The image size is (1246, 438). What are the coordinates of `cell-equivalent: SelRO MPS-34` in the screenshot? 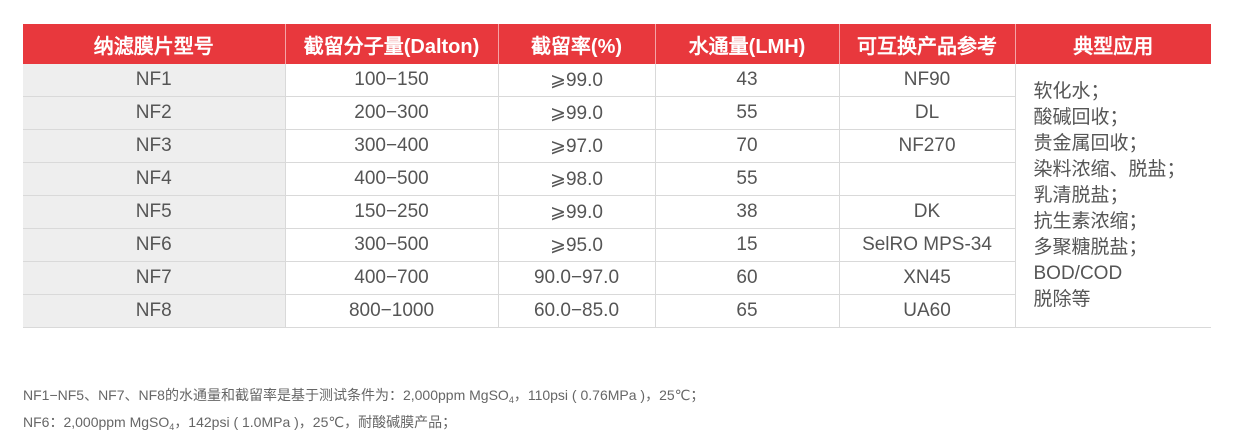 It's located at (927, 245).